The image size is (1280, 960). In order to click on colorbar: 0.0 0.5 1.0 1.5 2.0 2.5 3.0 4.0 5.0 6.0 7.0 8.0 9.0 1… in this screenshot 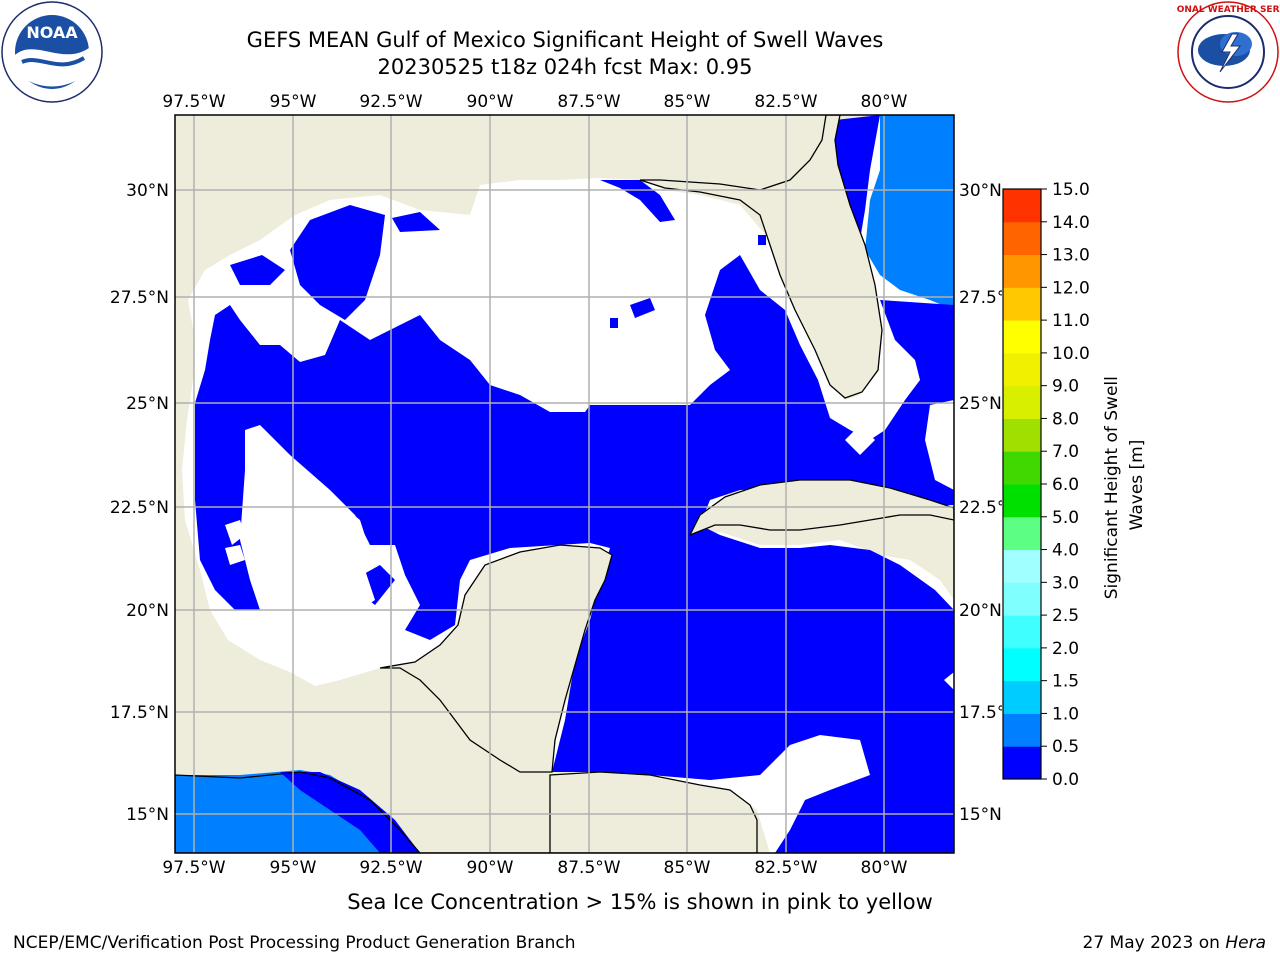, I will do `click(1074, 485)`.